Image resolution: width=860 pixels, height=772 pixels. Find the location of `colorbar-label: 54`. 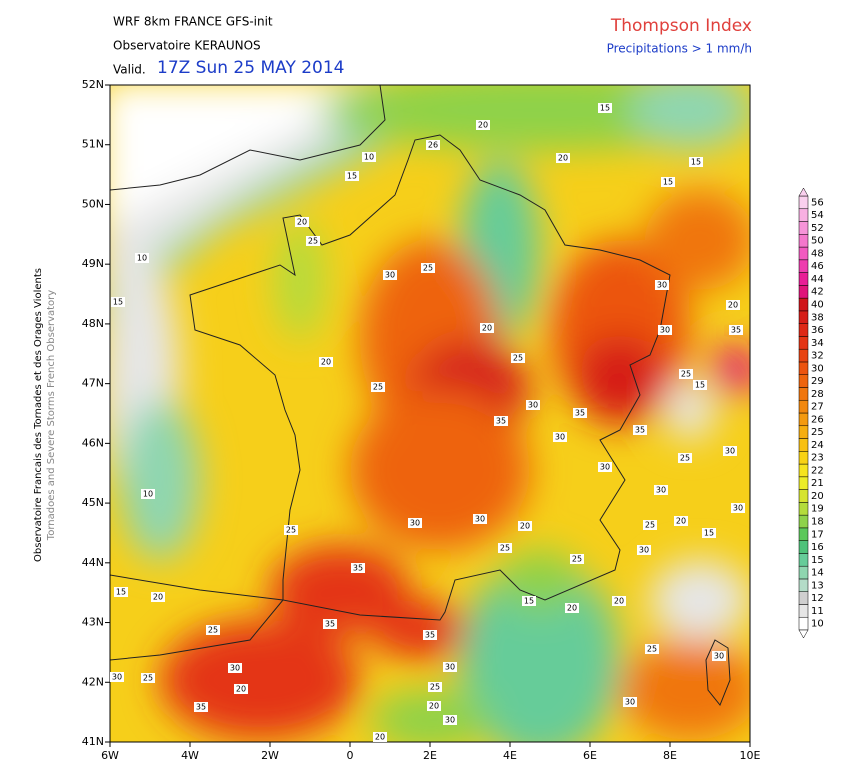

colorbar-label: 54 is located at coordinates (817, 215).